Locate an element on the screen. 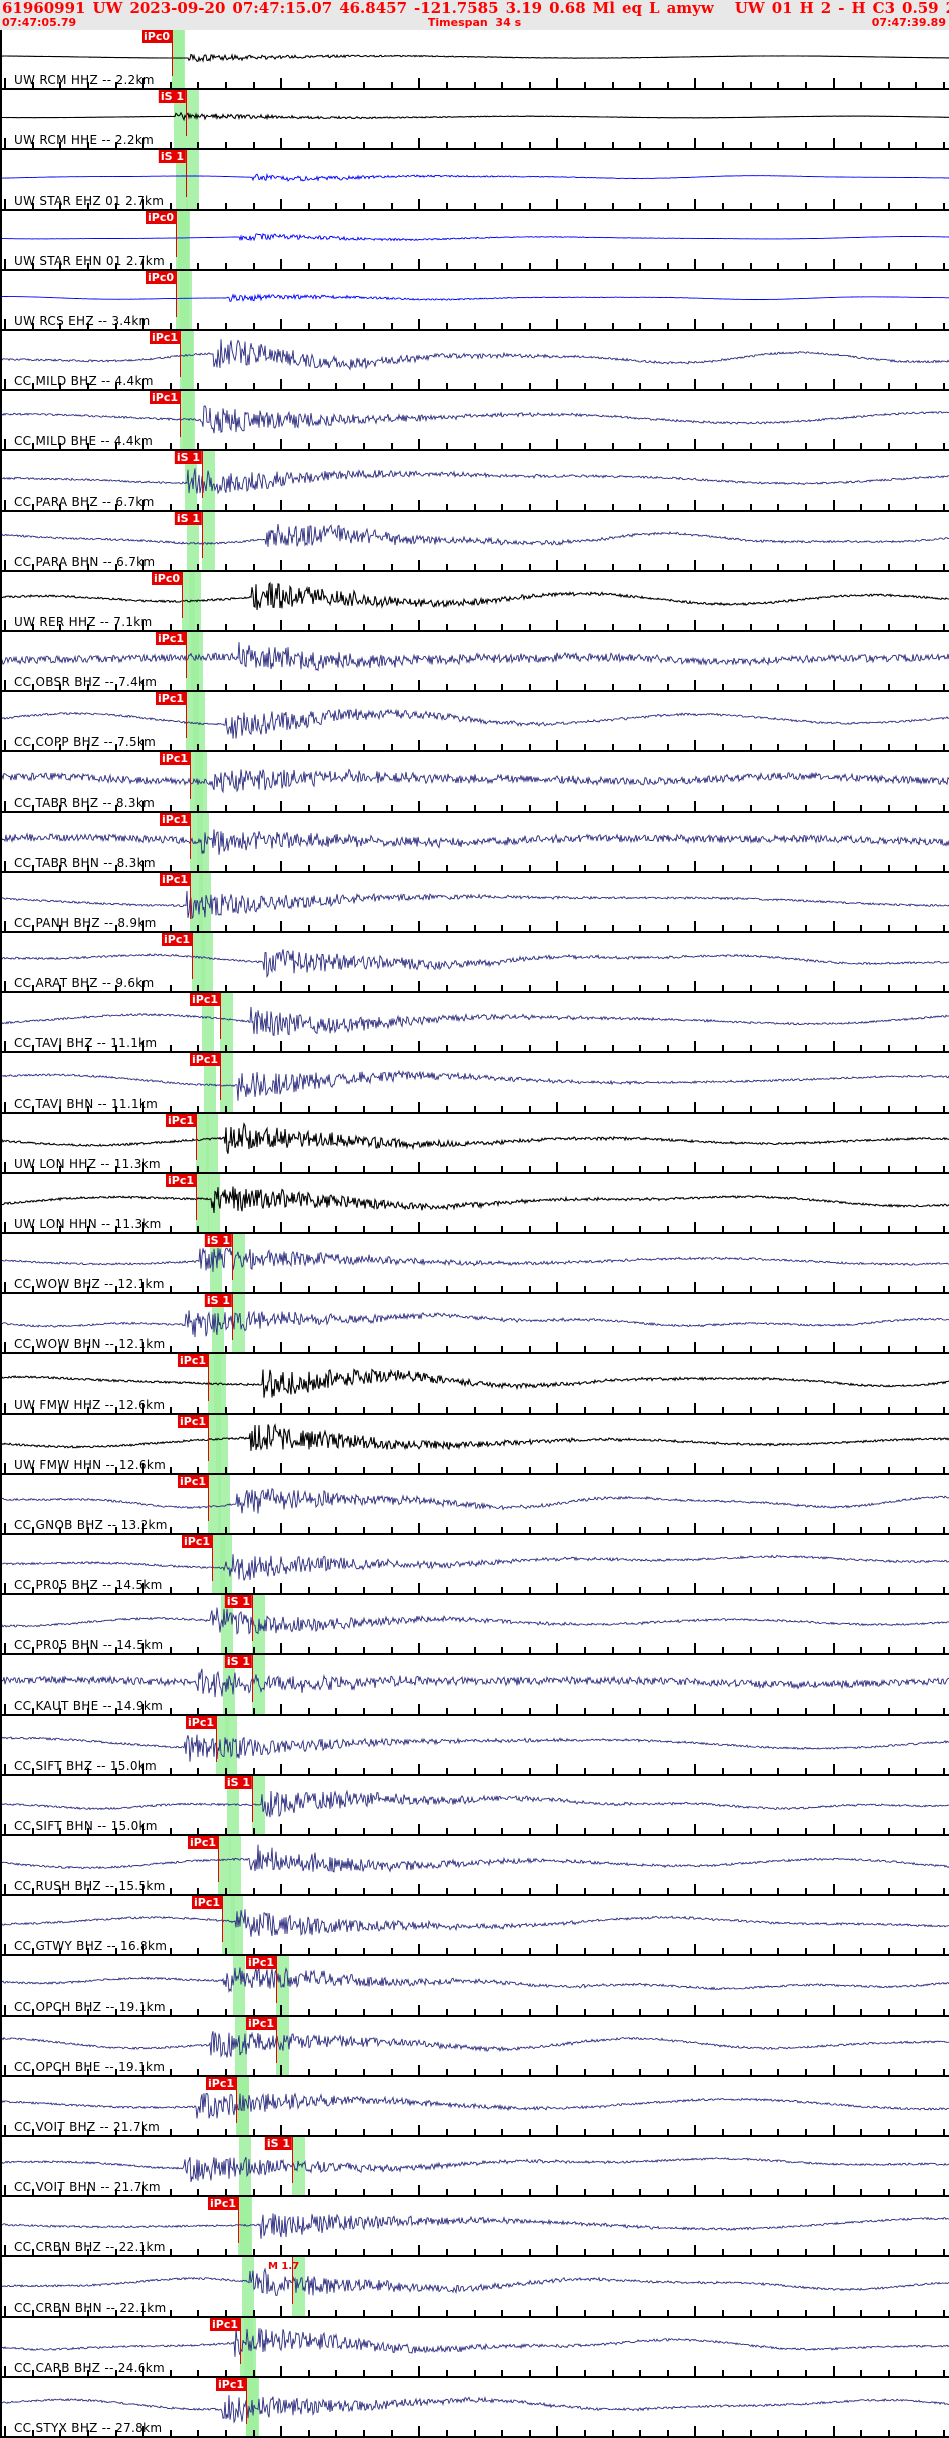 Image resolution: width=949 pixels, height=2438 pixels. trace-row: CC GTWY BHZ -- 16.8km iPc1 is located at coordinates (474, 1926).